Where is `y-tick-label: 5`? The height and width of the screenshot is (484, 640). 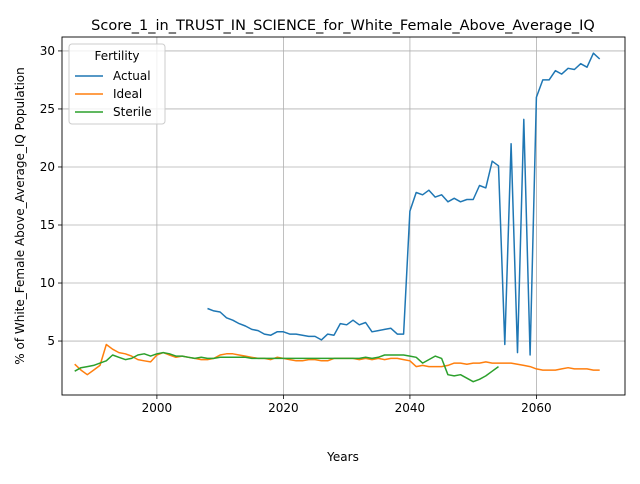 y-tick-label: 5 is located at coordinates (51, 341).